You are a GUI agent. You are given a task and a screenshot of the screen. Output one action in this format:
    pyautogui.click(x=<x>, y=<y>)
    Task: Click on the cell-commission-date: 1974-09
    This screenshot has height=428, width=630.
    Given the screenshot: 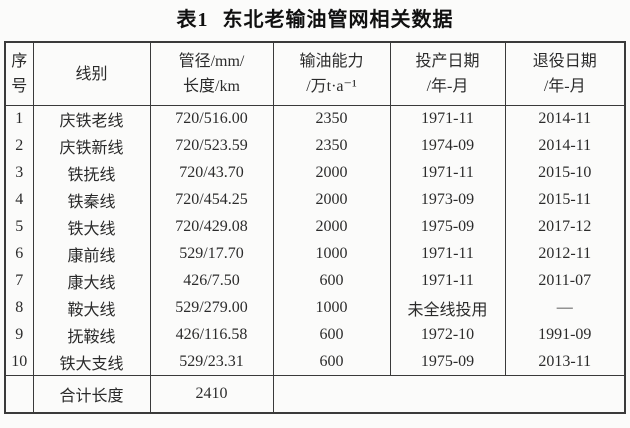 What is the action you would take?
    pyautogui.click(x=447, y=146)
    